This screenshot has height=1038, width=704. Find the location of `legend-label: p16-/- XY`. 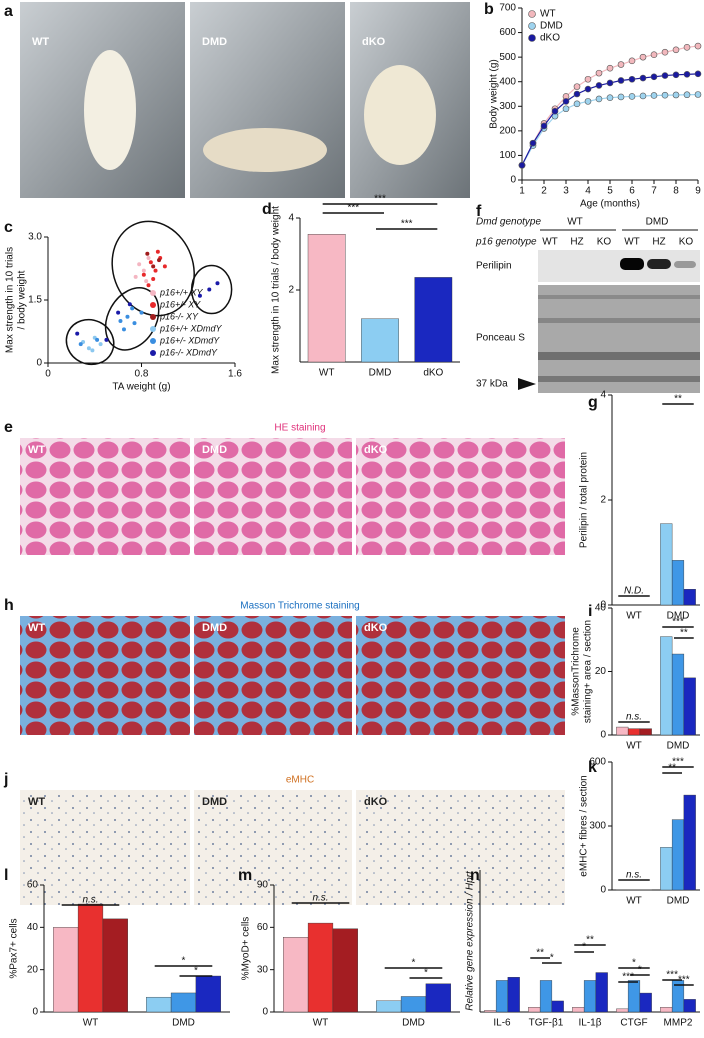

legend-label: p16-/- XY is located at coordinates (179, 316).